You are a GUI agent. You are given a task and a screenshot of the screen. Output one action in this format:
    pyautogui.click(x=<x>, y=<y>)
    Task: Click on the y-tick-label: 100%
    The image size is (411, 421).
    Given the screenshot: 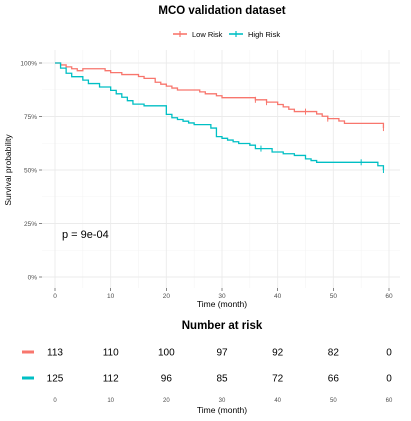 What is the action you would take?
    pyautogui.click(x=28, y=63)
    